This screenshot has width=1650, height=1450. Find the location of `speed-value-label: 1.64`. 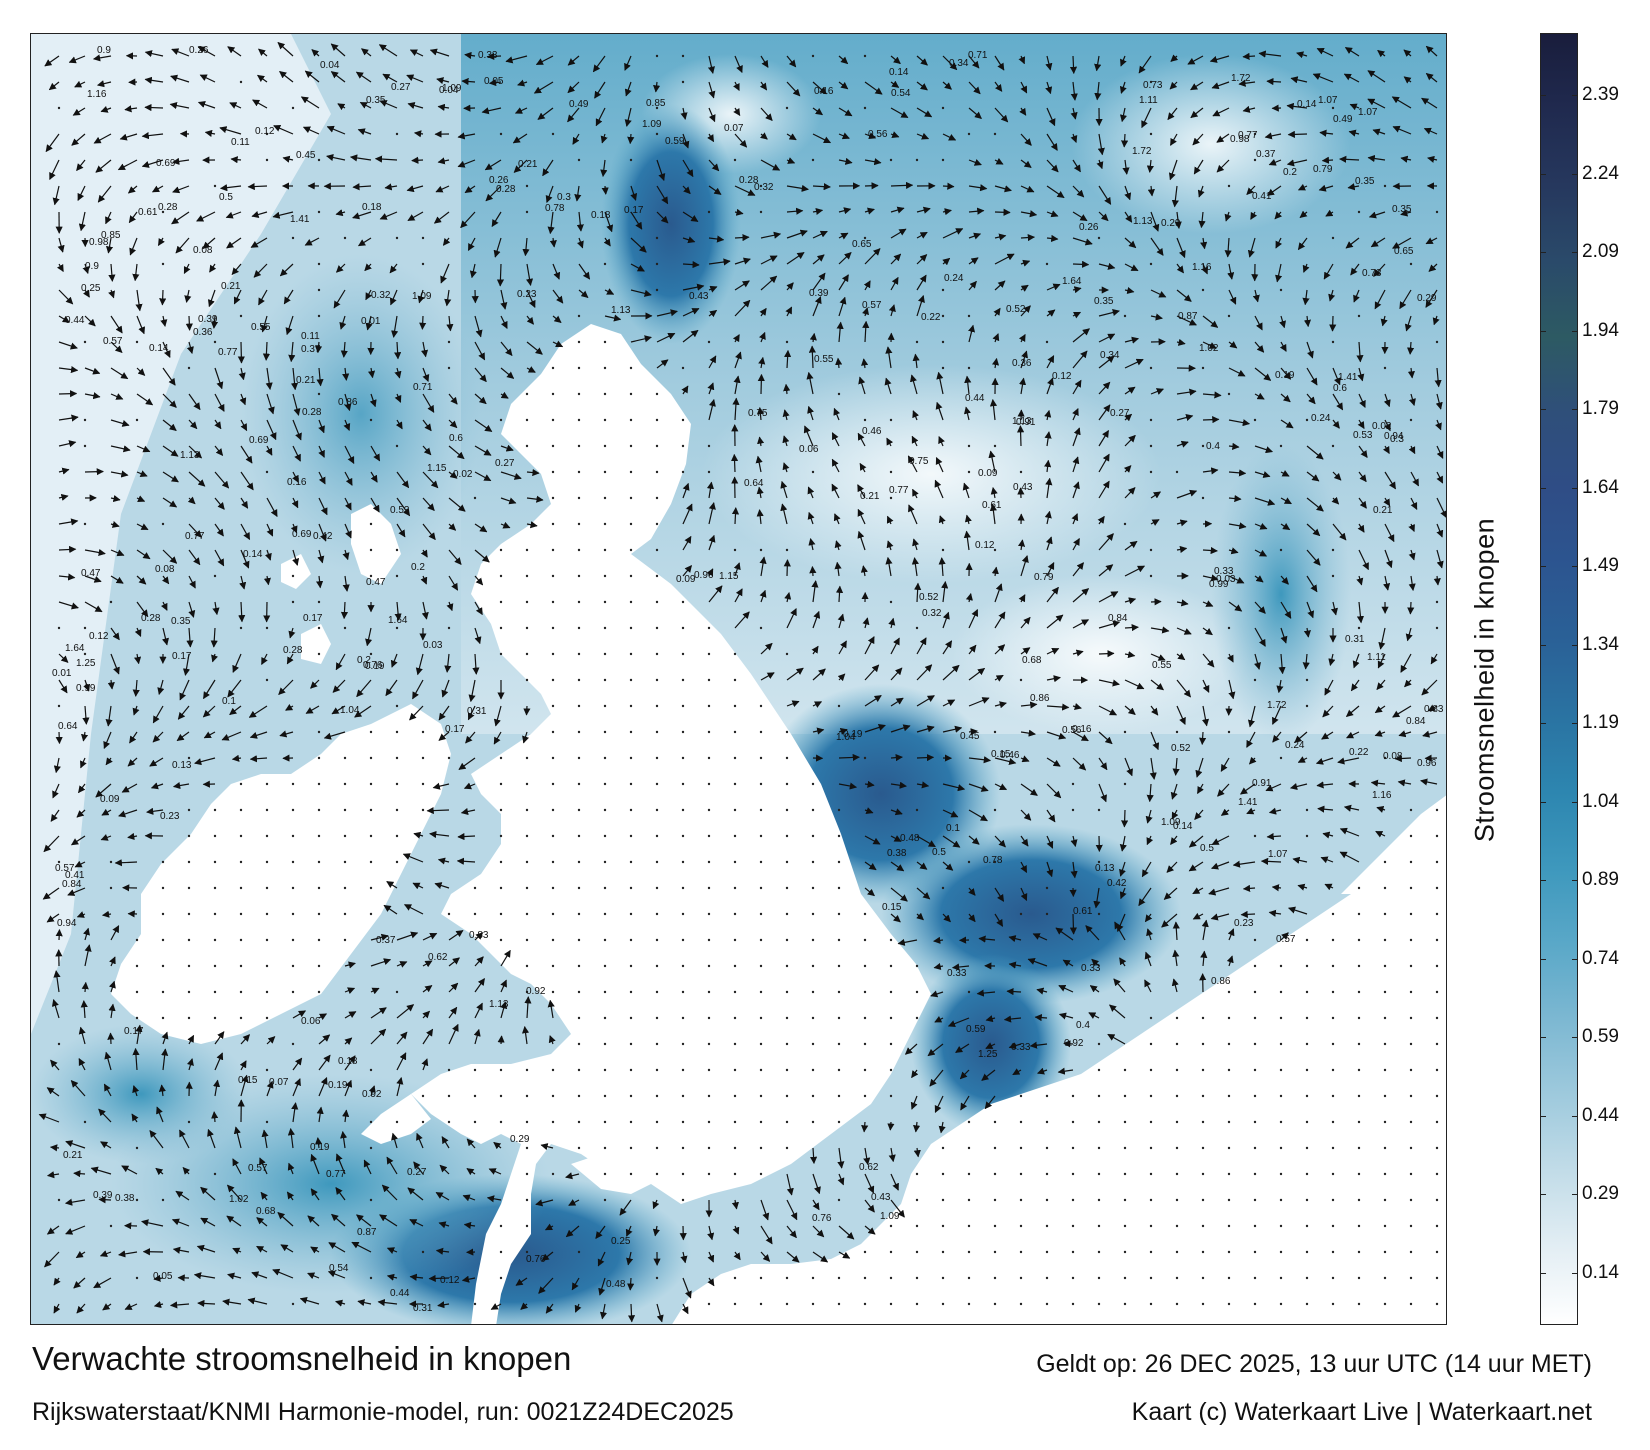

speed-value-label: 1.64 is located at coordinates (398, 620).